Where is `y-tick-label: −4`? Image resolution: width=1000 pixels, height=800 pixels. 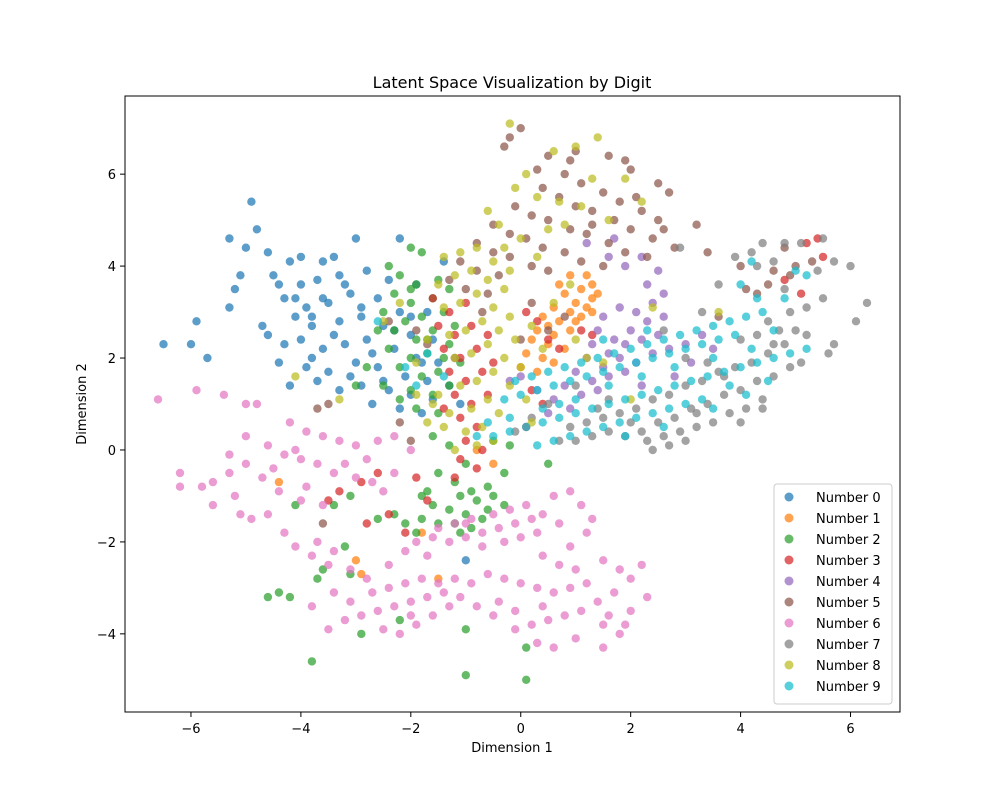 y-tick-label: −4 is located at coordinates (106, 635).